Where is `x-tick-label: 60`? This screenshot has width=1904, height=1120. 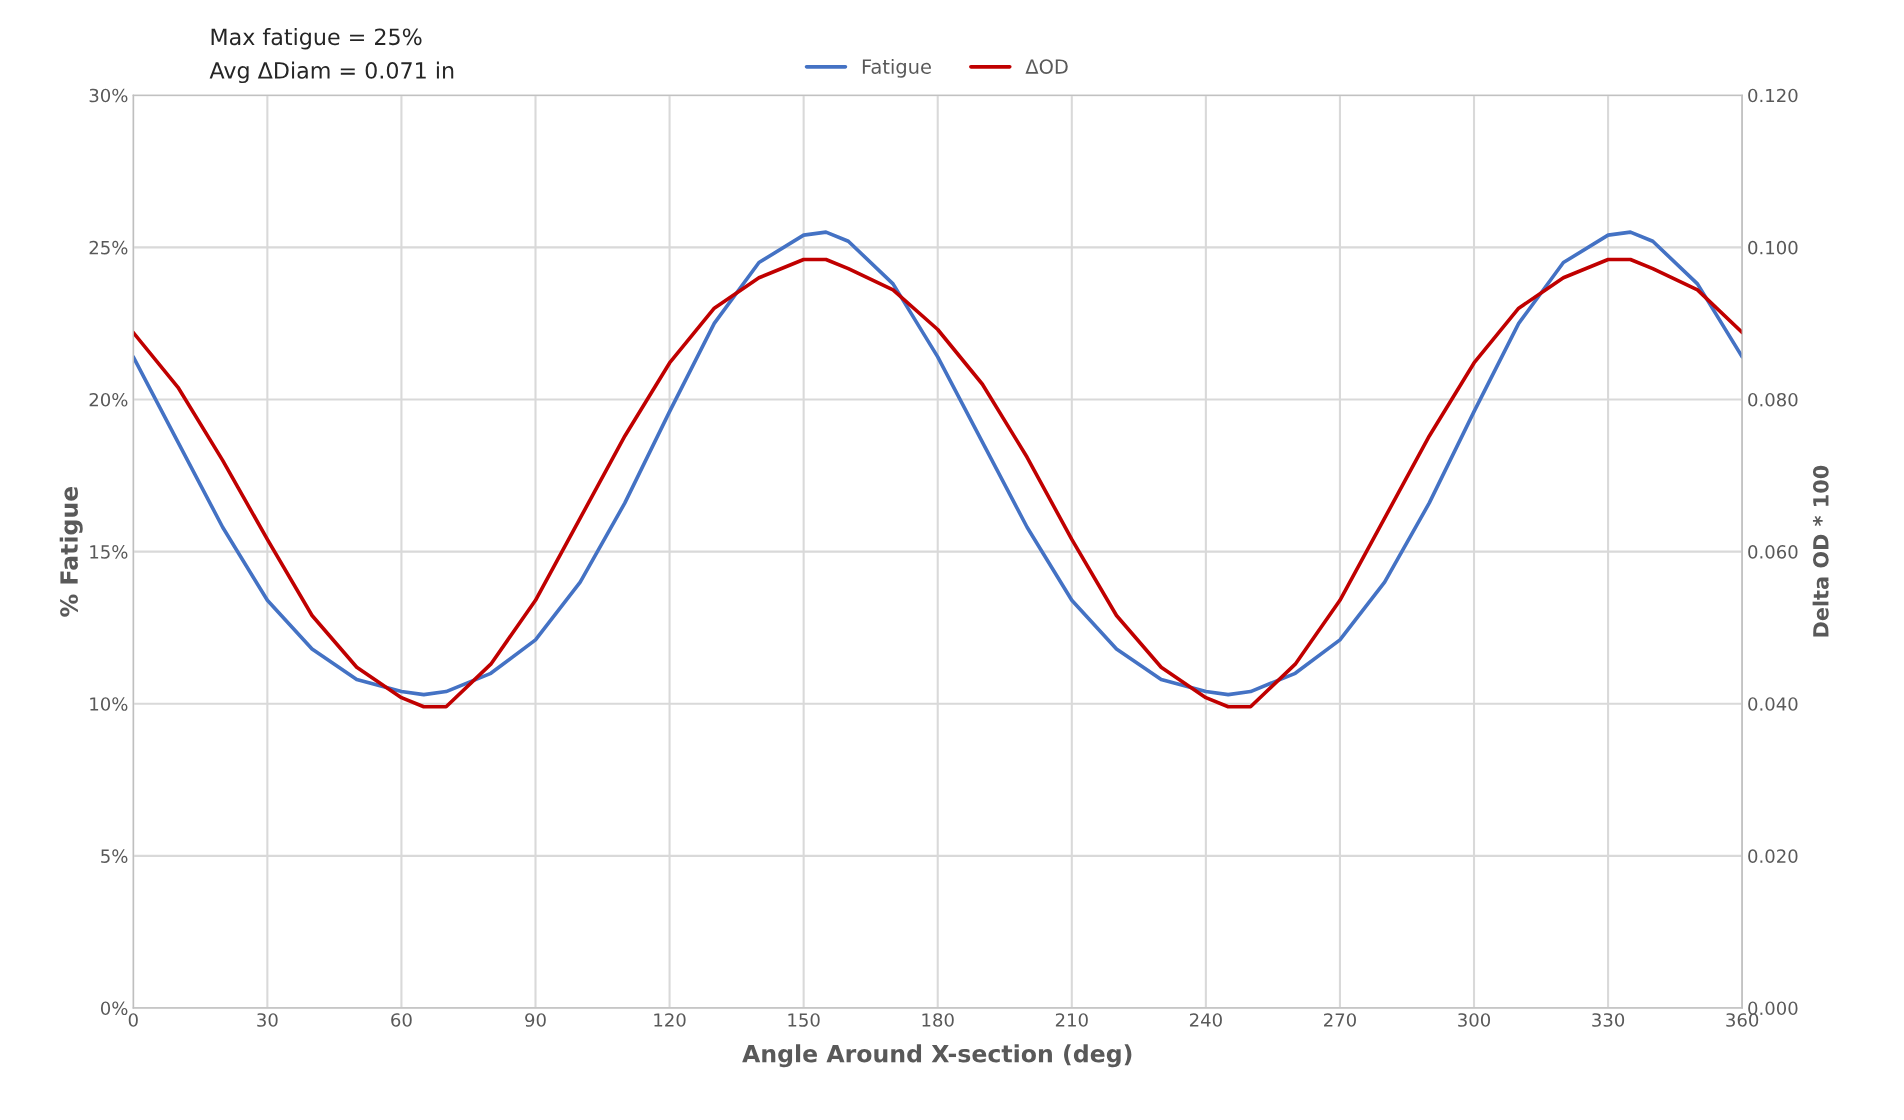
x-tick-label: 60 is located at coordinates (401, 1020).